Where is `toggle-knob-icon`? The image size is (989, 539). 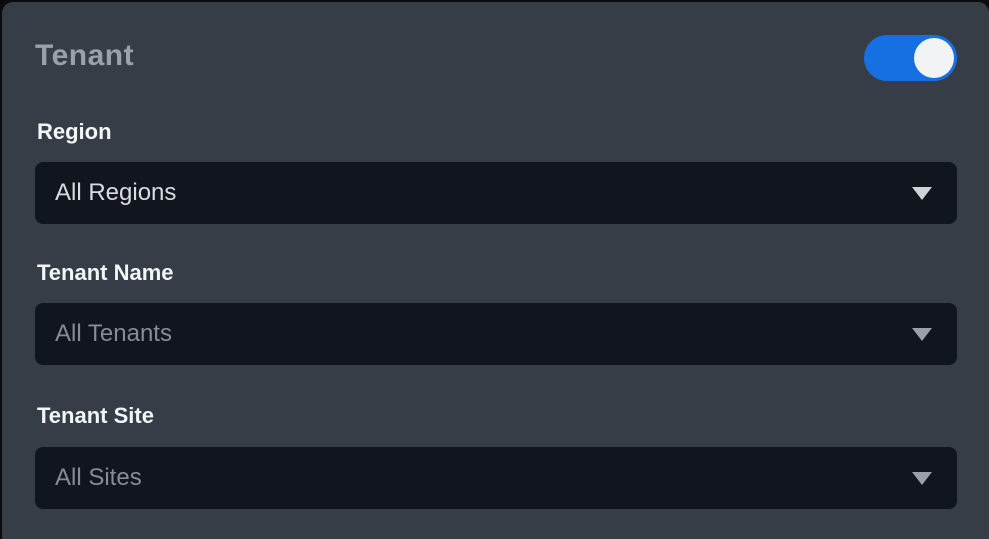
toggle-knob-icon is located at coordinates (934, 58).